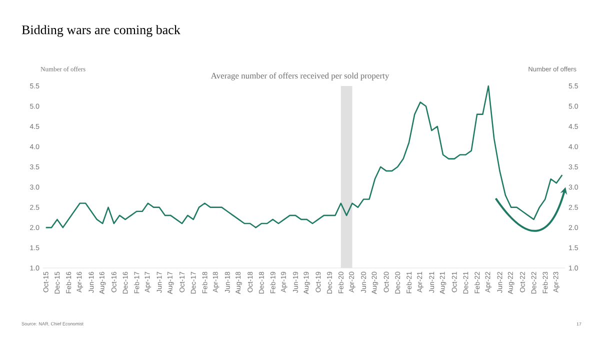  What do you see at coordinates (300, 76) in the screenshot?
I see `chart-subtitle: Average number of offers received per sold property` at bounding box center [300, 76].